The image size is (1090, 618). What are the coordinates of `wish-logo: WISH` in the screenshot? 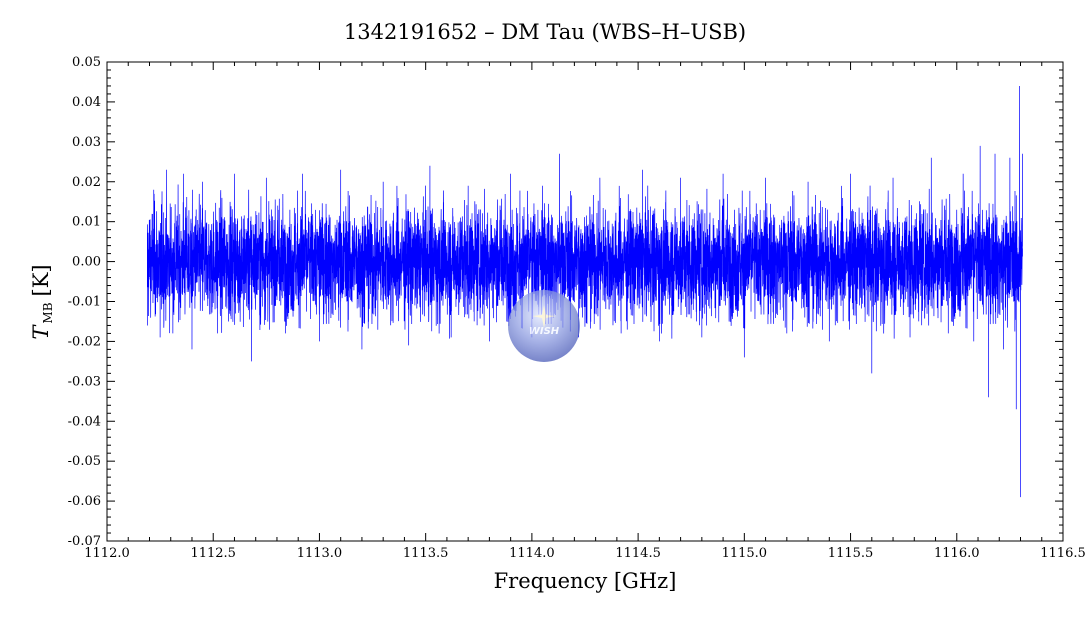 It's located at (544, 326).